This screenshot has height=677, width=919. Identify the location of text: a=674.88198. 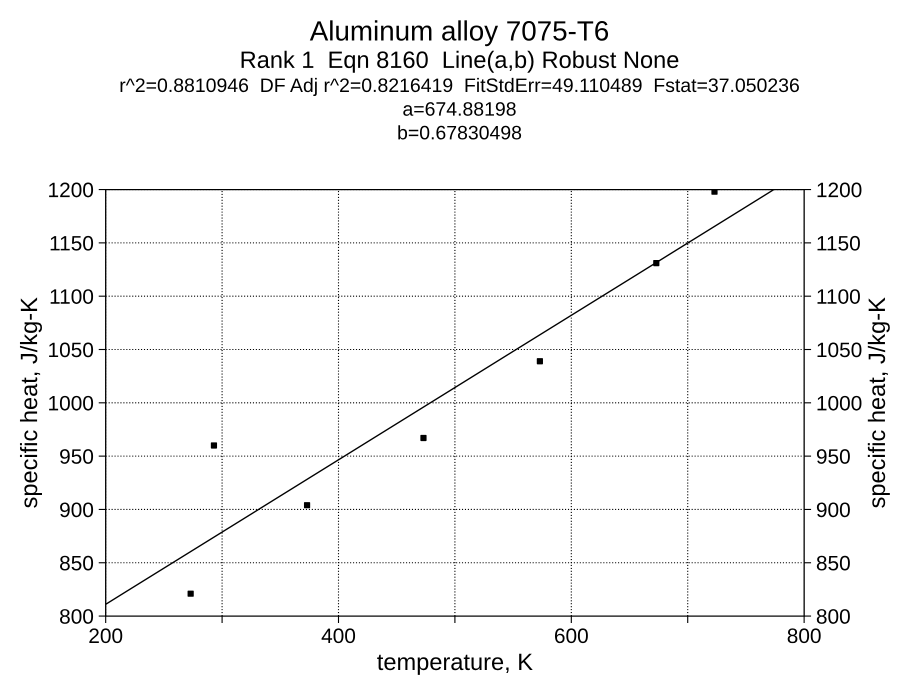
(459, 109).